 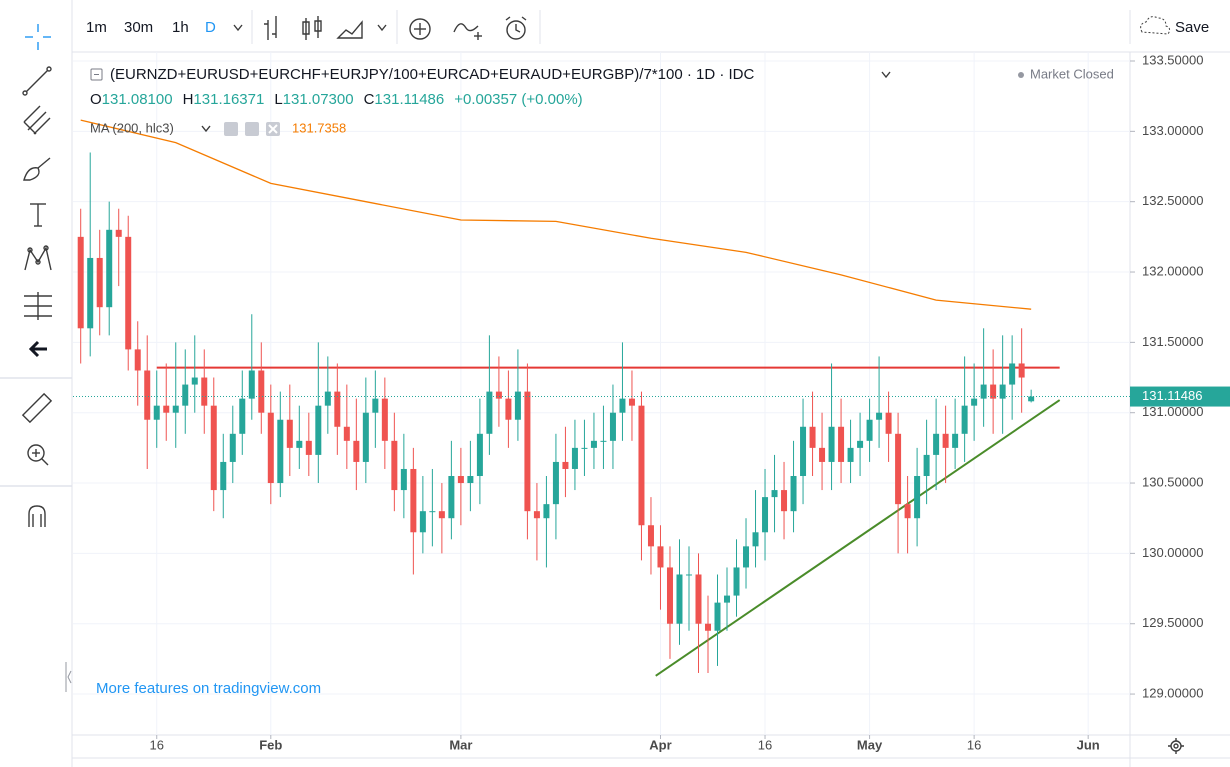 What do you see at coordinates (1172, 341) in the screenshot?
I see `y-tick-label: 131.50000` at bounding box center [1172, 341].